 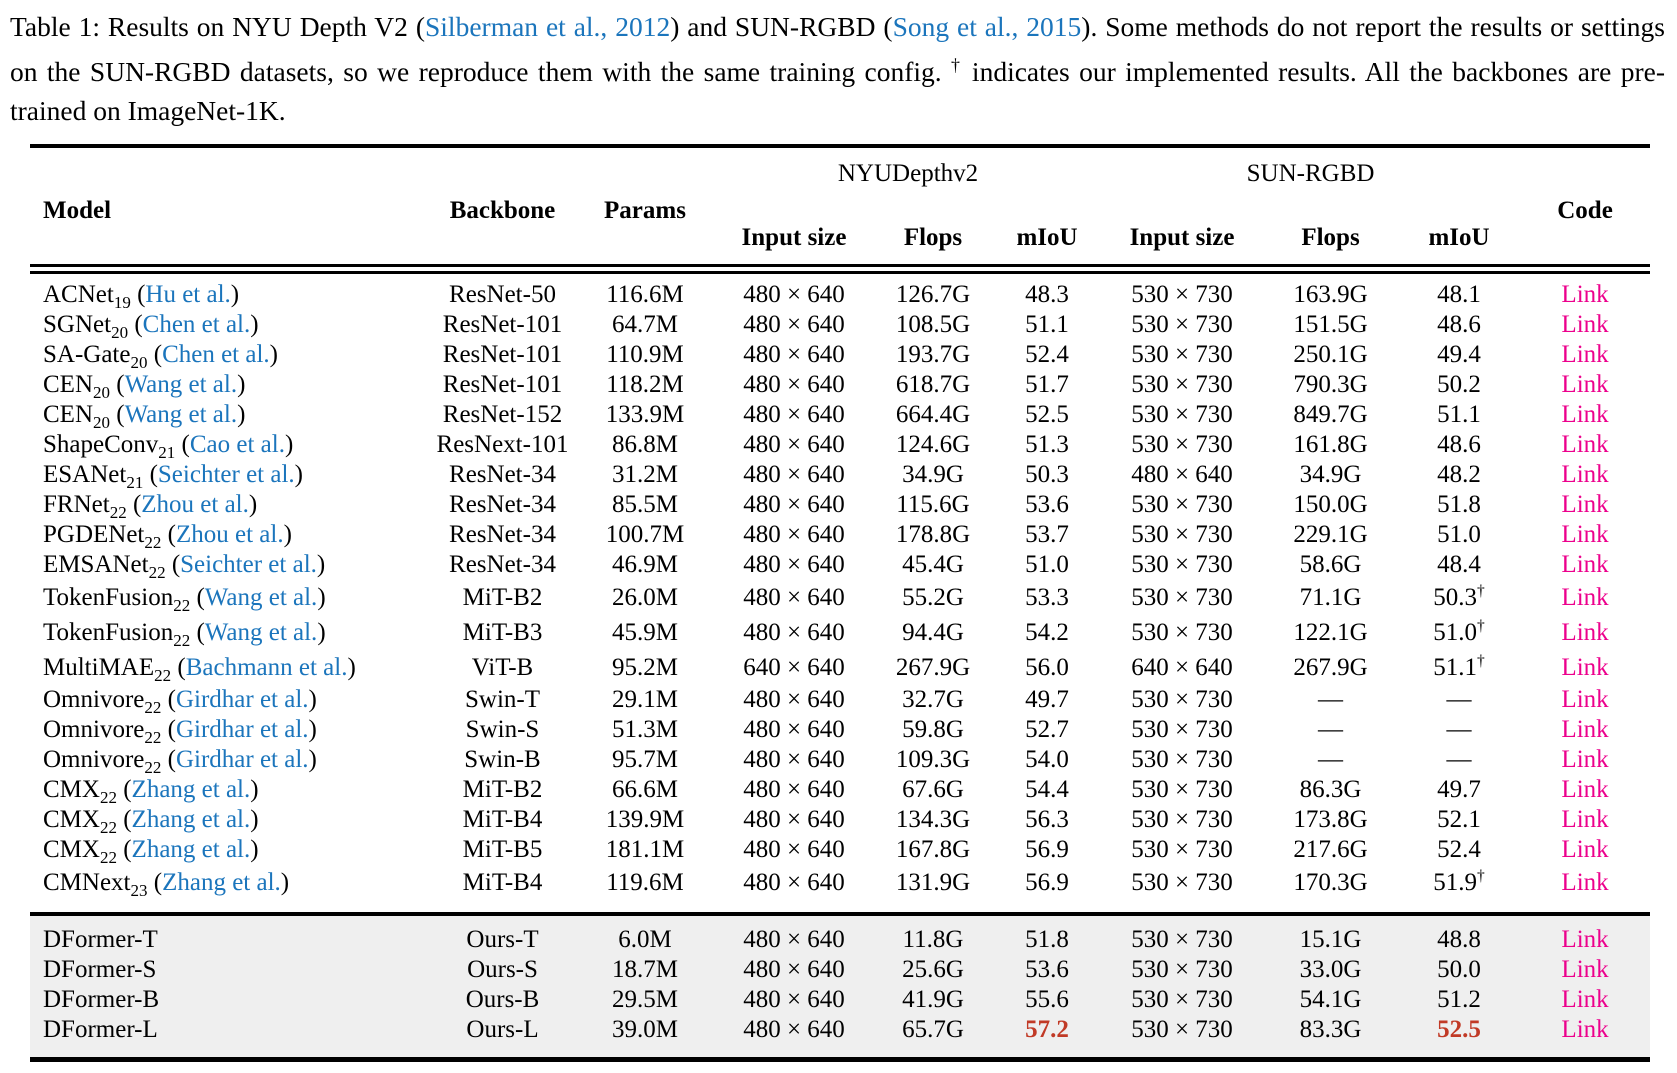 What do you see at coordinates (1459, 760) in the screenshot?
I see `cell-sun-miou: —` at bounding box center [1459, 760].